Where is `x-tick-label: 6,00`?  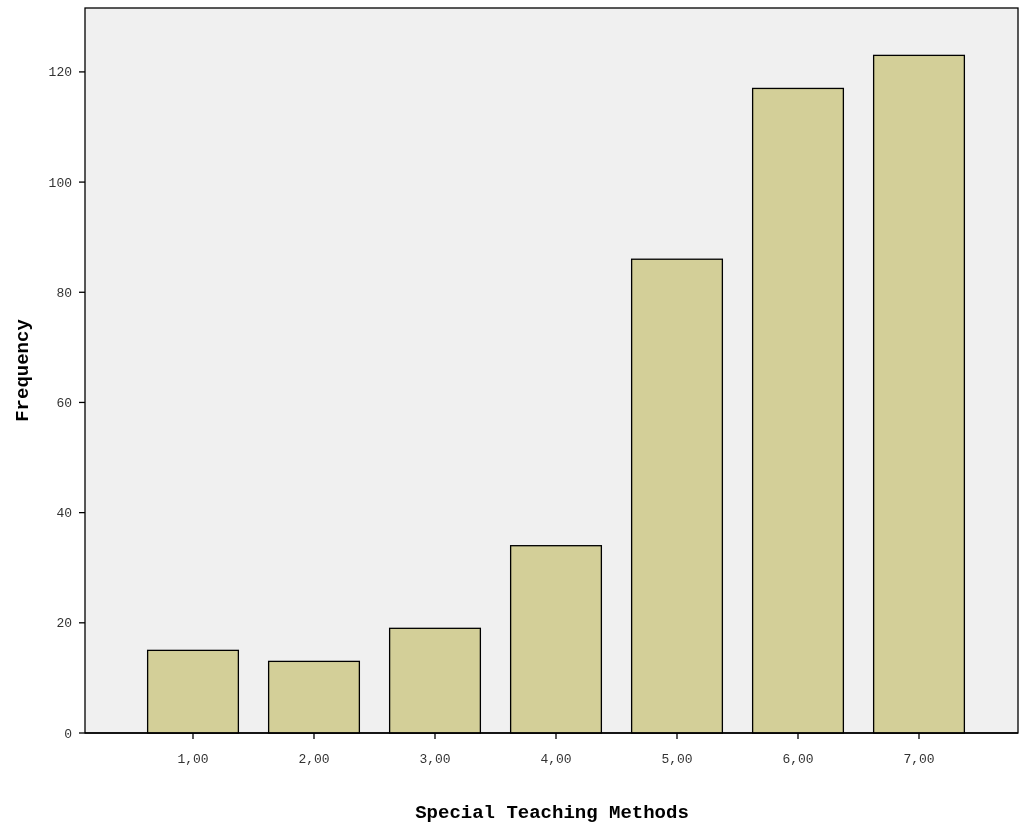
x-tick-label: 6,00 is located at coordinates (798, 759).